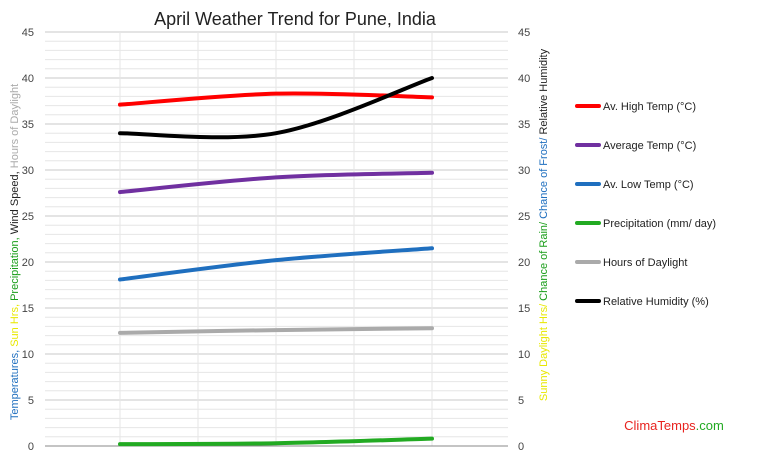  What do you see at coordinates (15, 126) in the screenshot?
I see `axis-label-part: Hours of Daylight` at bounding box center [15, 126].